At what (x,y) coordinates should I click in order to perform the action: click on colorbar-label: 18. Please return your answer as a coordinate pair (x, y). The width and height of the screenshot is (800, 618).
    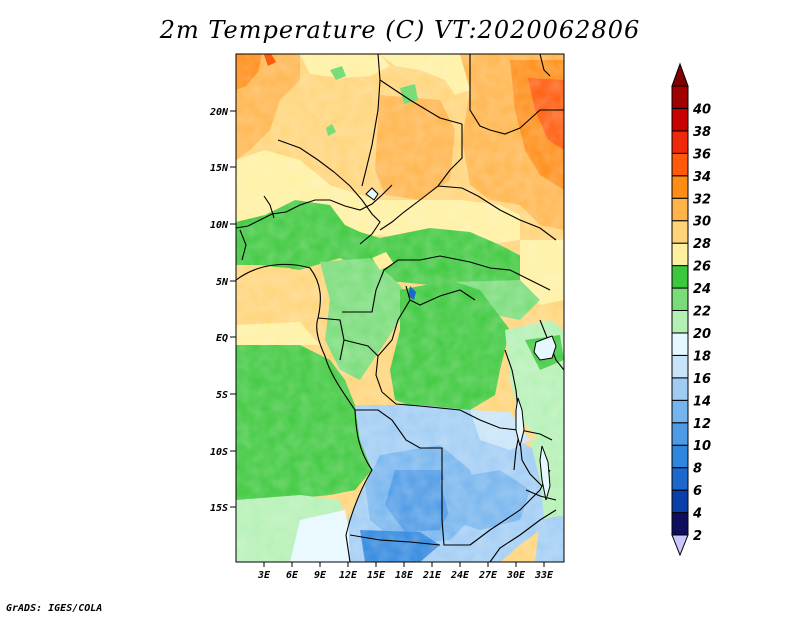
    Looking at the image, I should click on (702, 356).